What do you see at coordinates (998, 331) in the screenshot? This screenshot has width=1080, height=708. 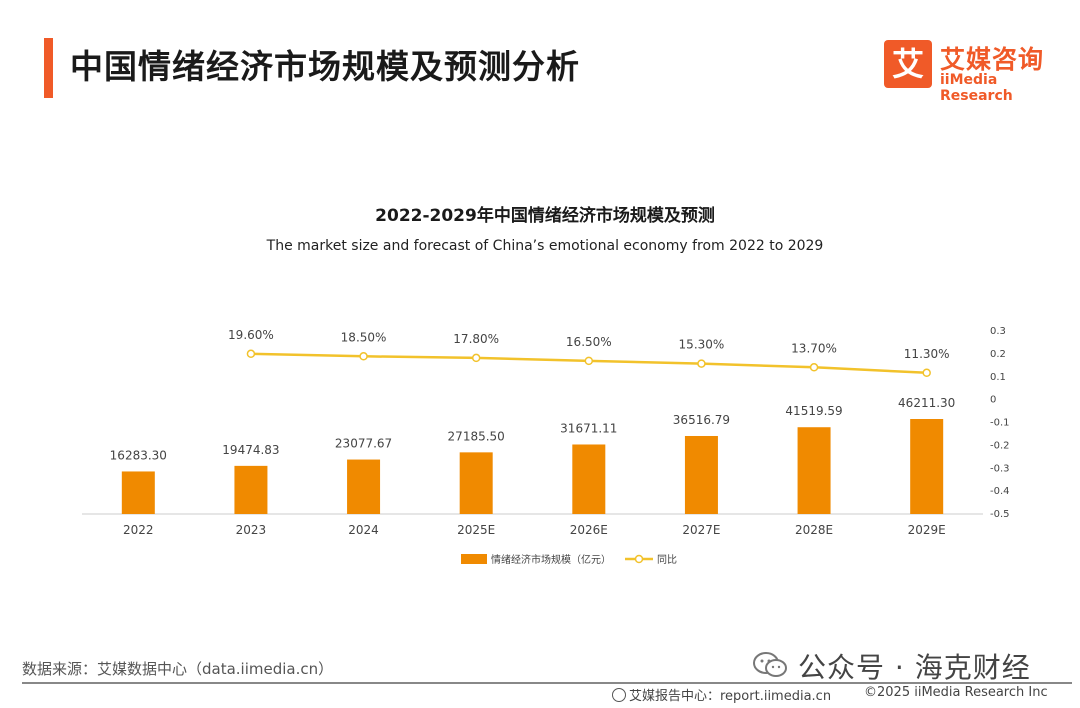 I see `y2-tick: 0.3` at bounding box center [998, 331].